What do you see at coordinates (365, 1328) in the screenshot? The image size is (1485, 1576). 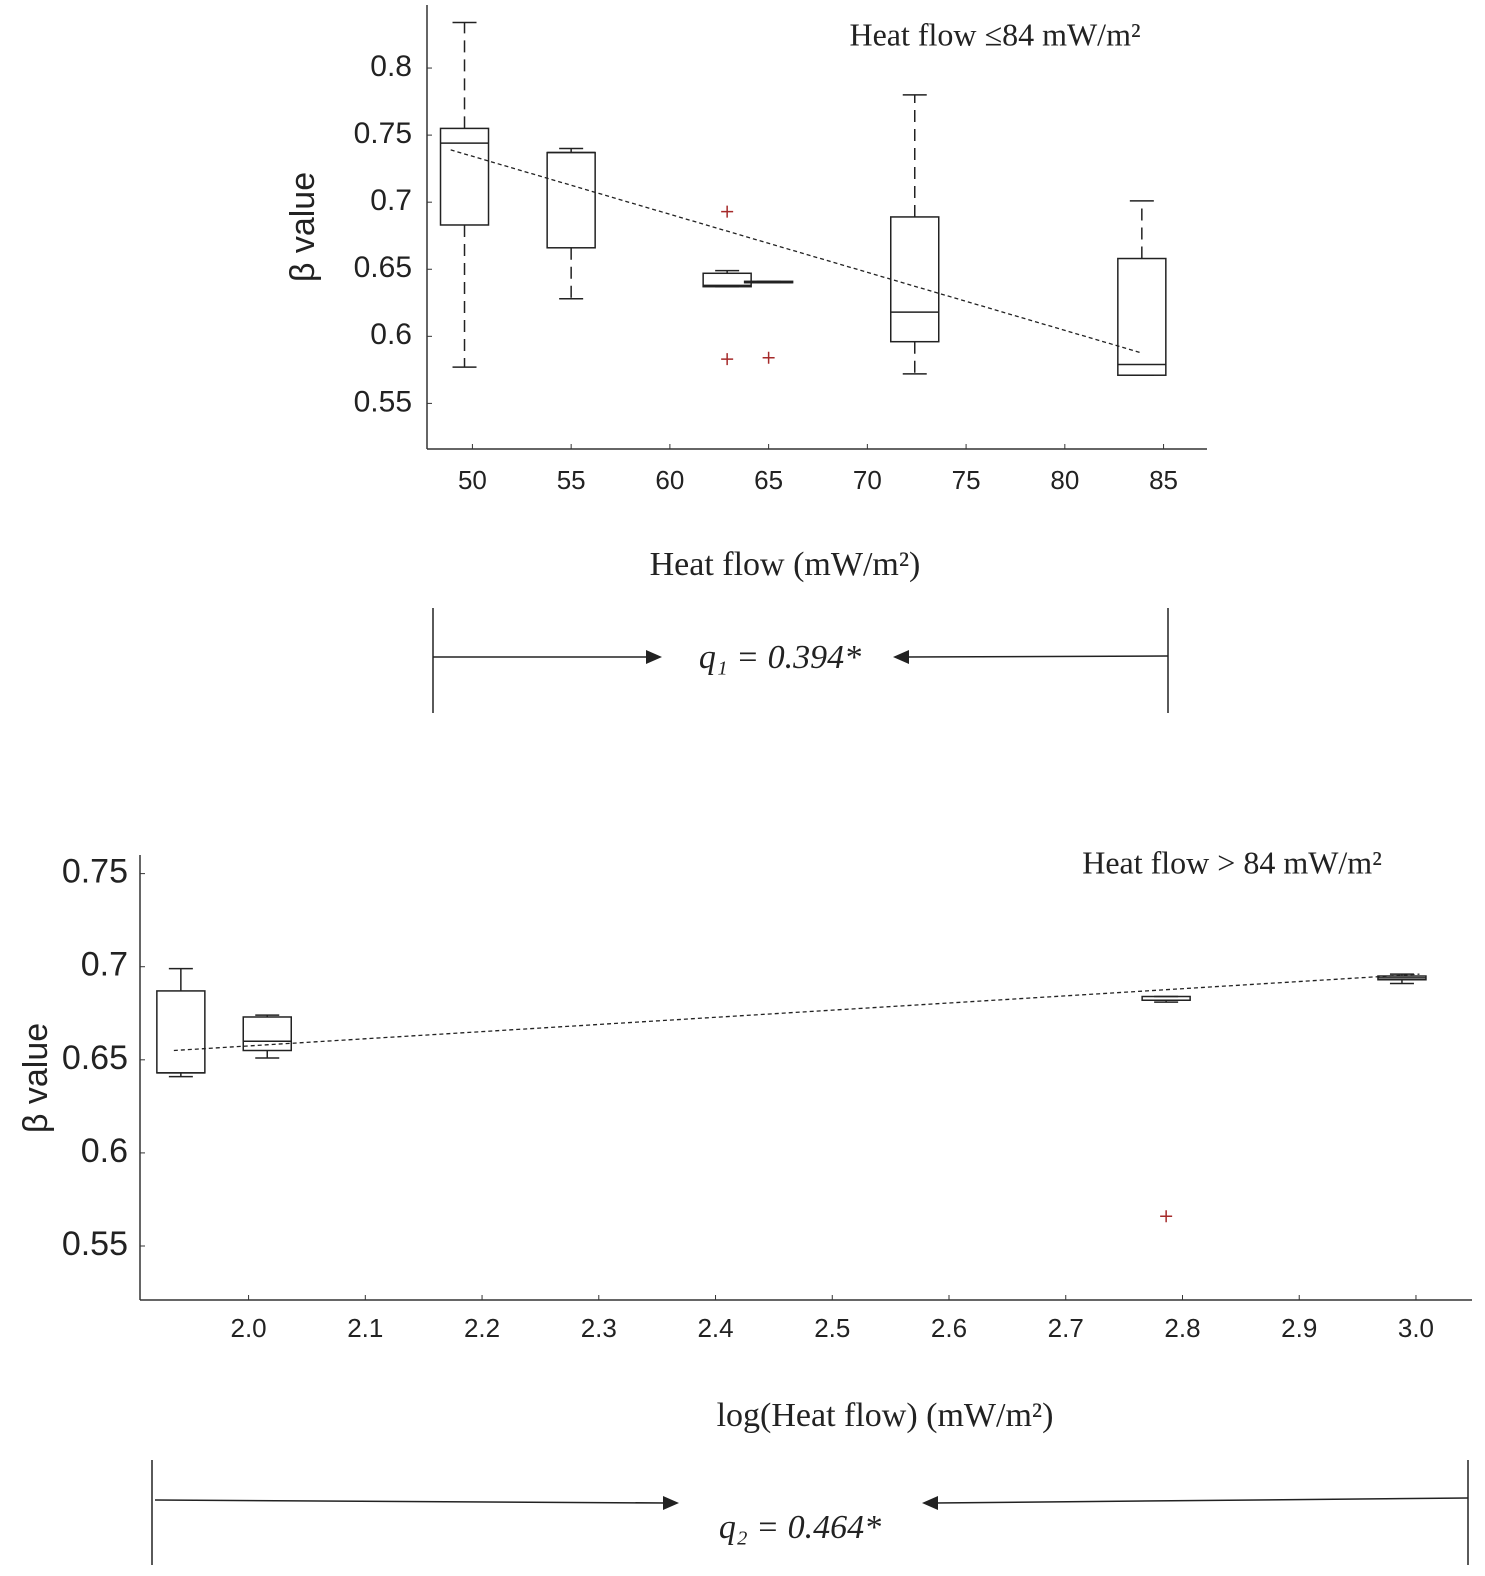 I see `x-tick-label: 2.1` at bounding box center [365, 1328].